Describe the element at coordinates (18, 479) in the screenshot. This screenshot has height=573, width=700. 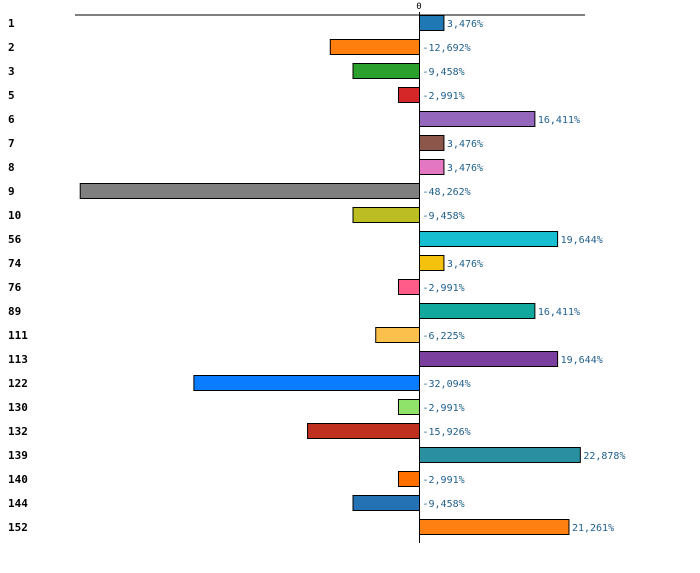
I see `category-label: 140` at that location.